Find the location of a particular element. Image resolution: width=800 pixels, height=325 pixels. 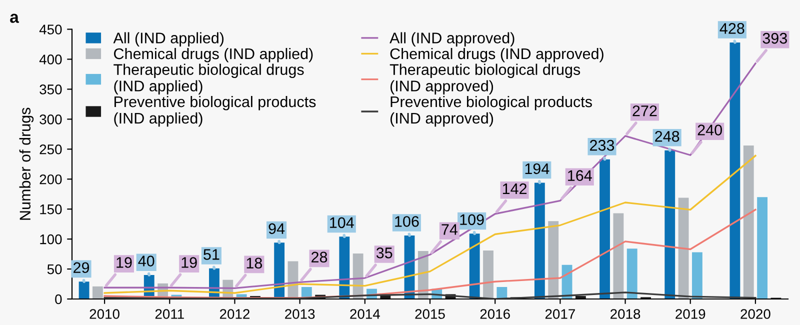

y-tick-label: 450 is located at coordinates (50, 29).